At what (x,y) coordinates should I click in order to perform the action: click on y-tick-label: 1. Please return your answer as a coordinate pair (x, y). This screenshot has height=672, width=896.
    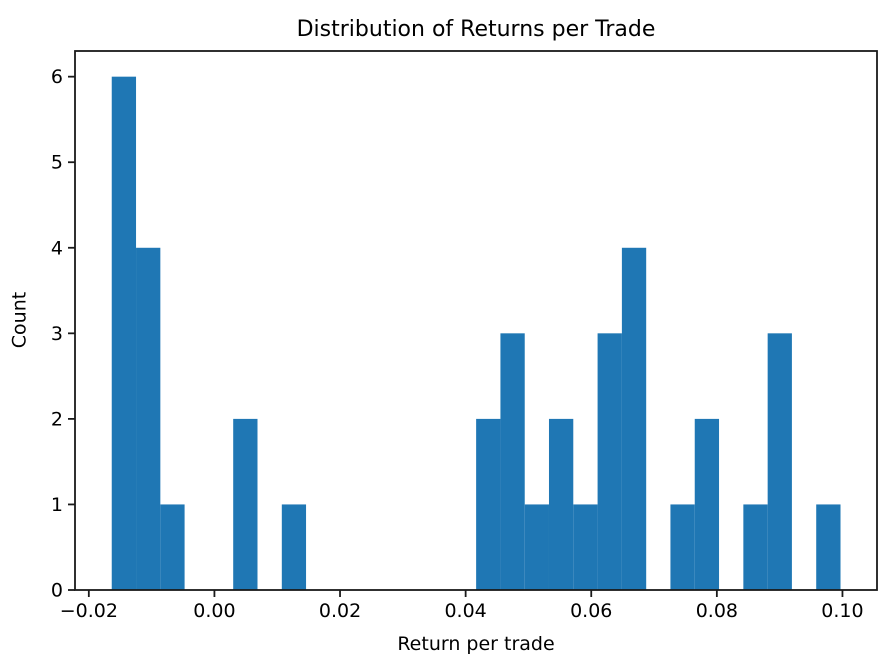
    Looking at the image, I should click on (57, 505).